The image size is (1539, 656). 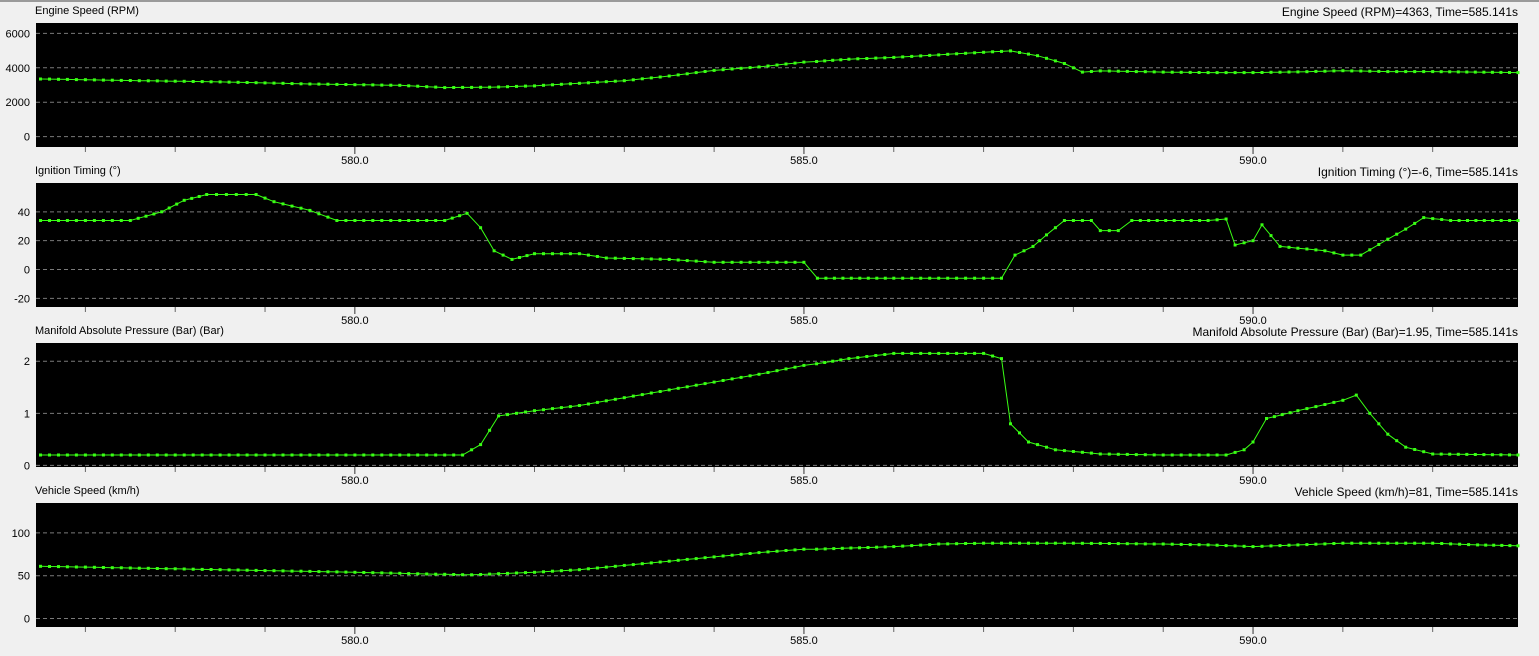 What do you see at coordinates (78, 171) in the screenshot?
I see `panel-title: Ignition Timing (°)` at bounding box center [78, 171].